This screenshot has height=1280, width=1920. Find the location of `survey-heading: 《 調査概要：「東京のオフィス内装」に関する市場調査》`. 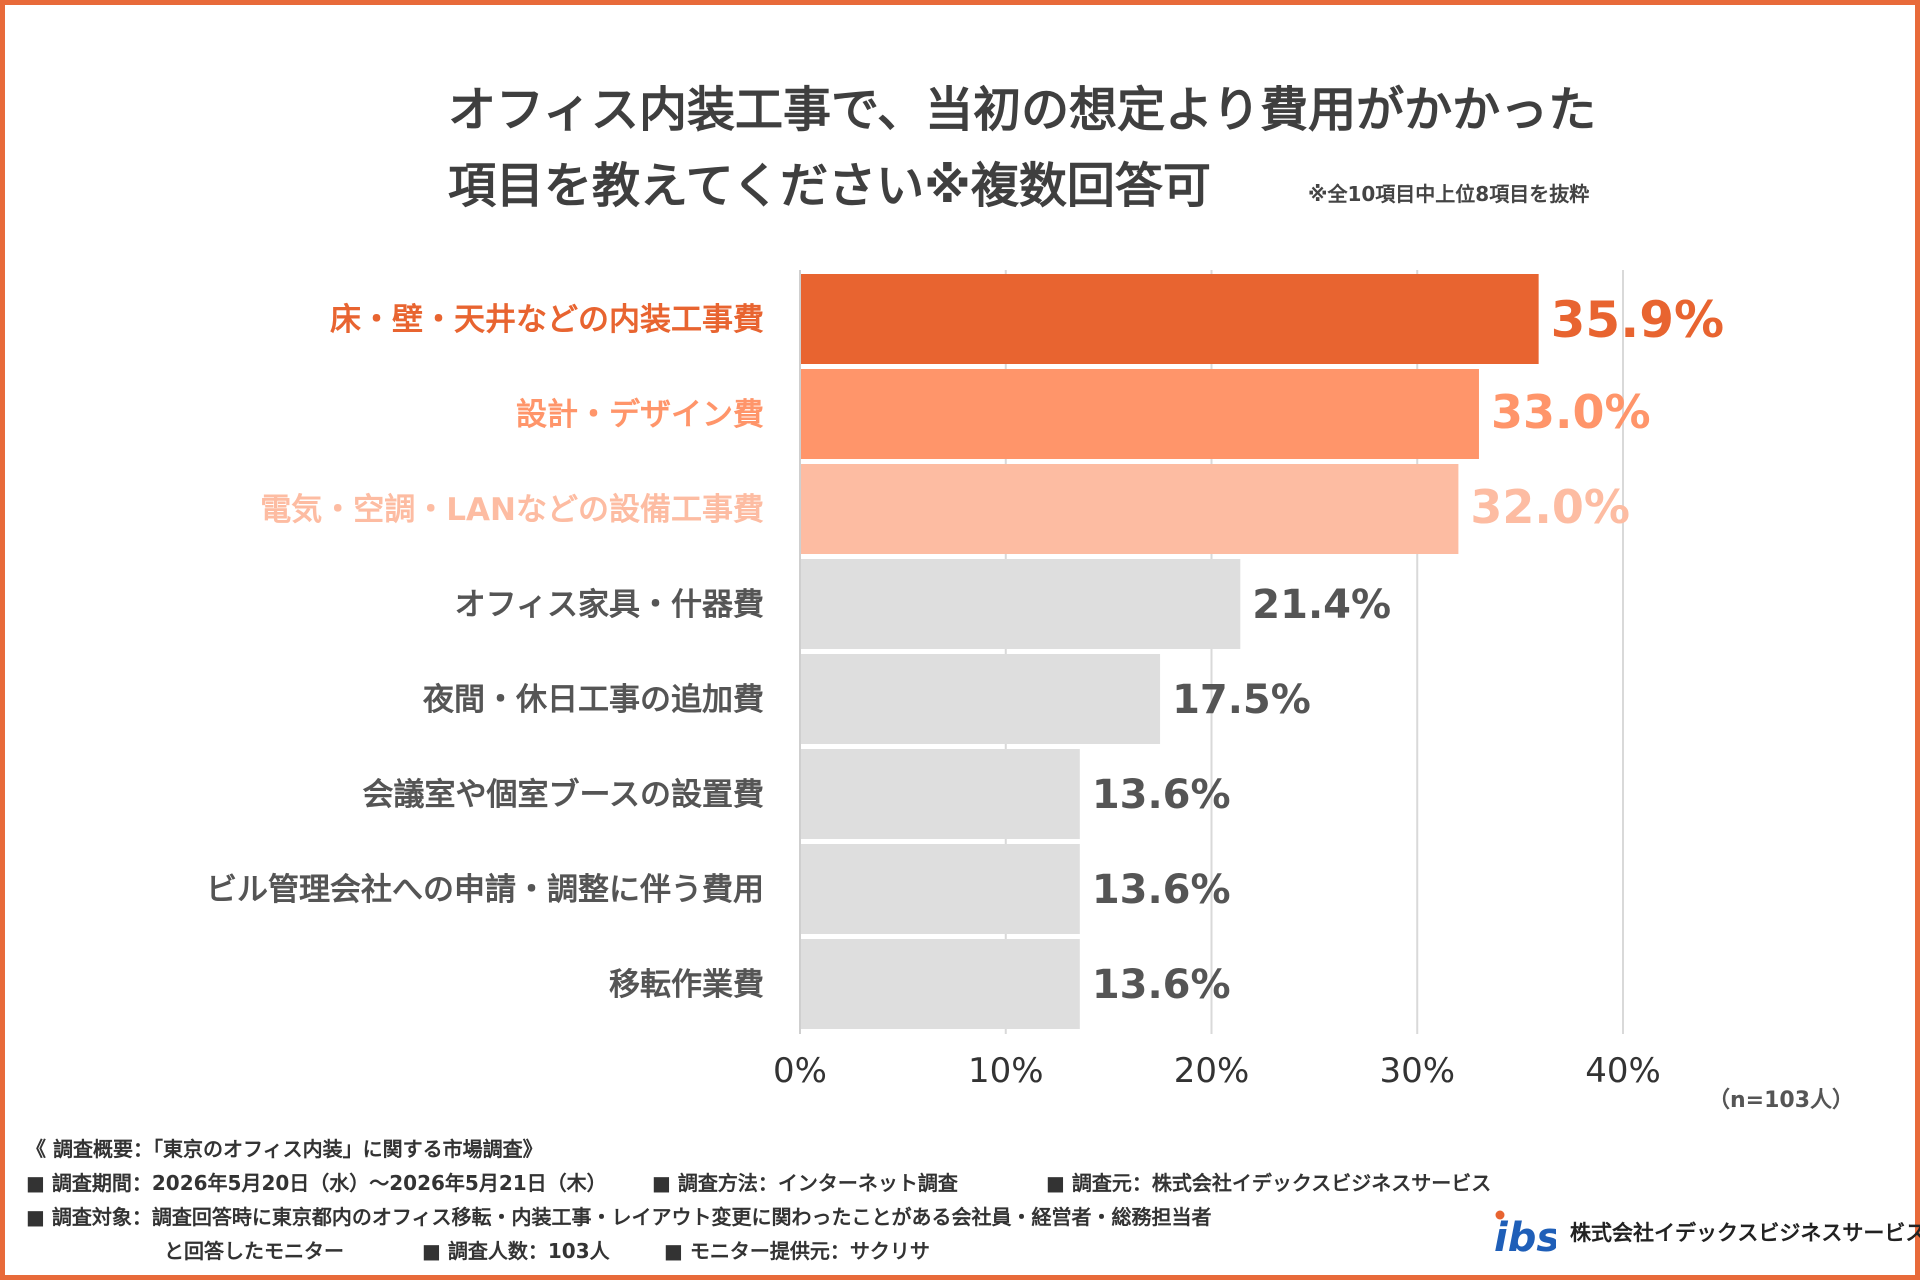

survey-heading: 《 調査概要：「東京のオフィス内装」に関する市場調査》 is located at coordinates (284, 1149).